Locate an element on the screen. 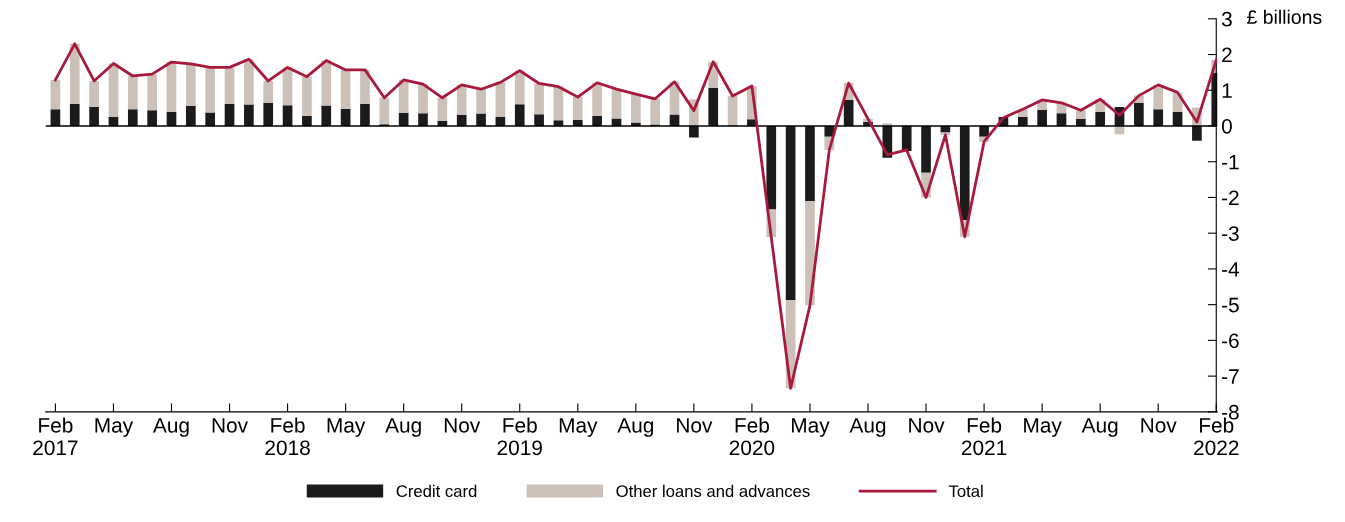 The width and height of the screenshot is (1345, 522). y-axis-title: £ billions is located at coordinates (1284, 17).